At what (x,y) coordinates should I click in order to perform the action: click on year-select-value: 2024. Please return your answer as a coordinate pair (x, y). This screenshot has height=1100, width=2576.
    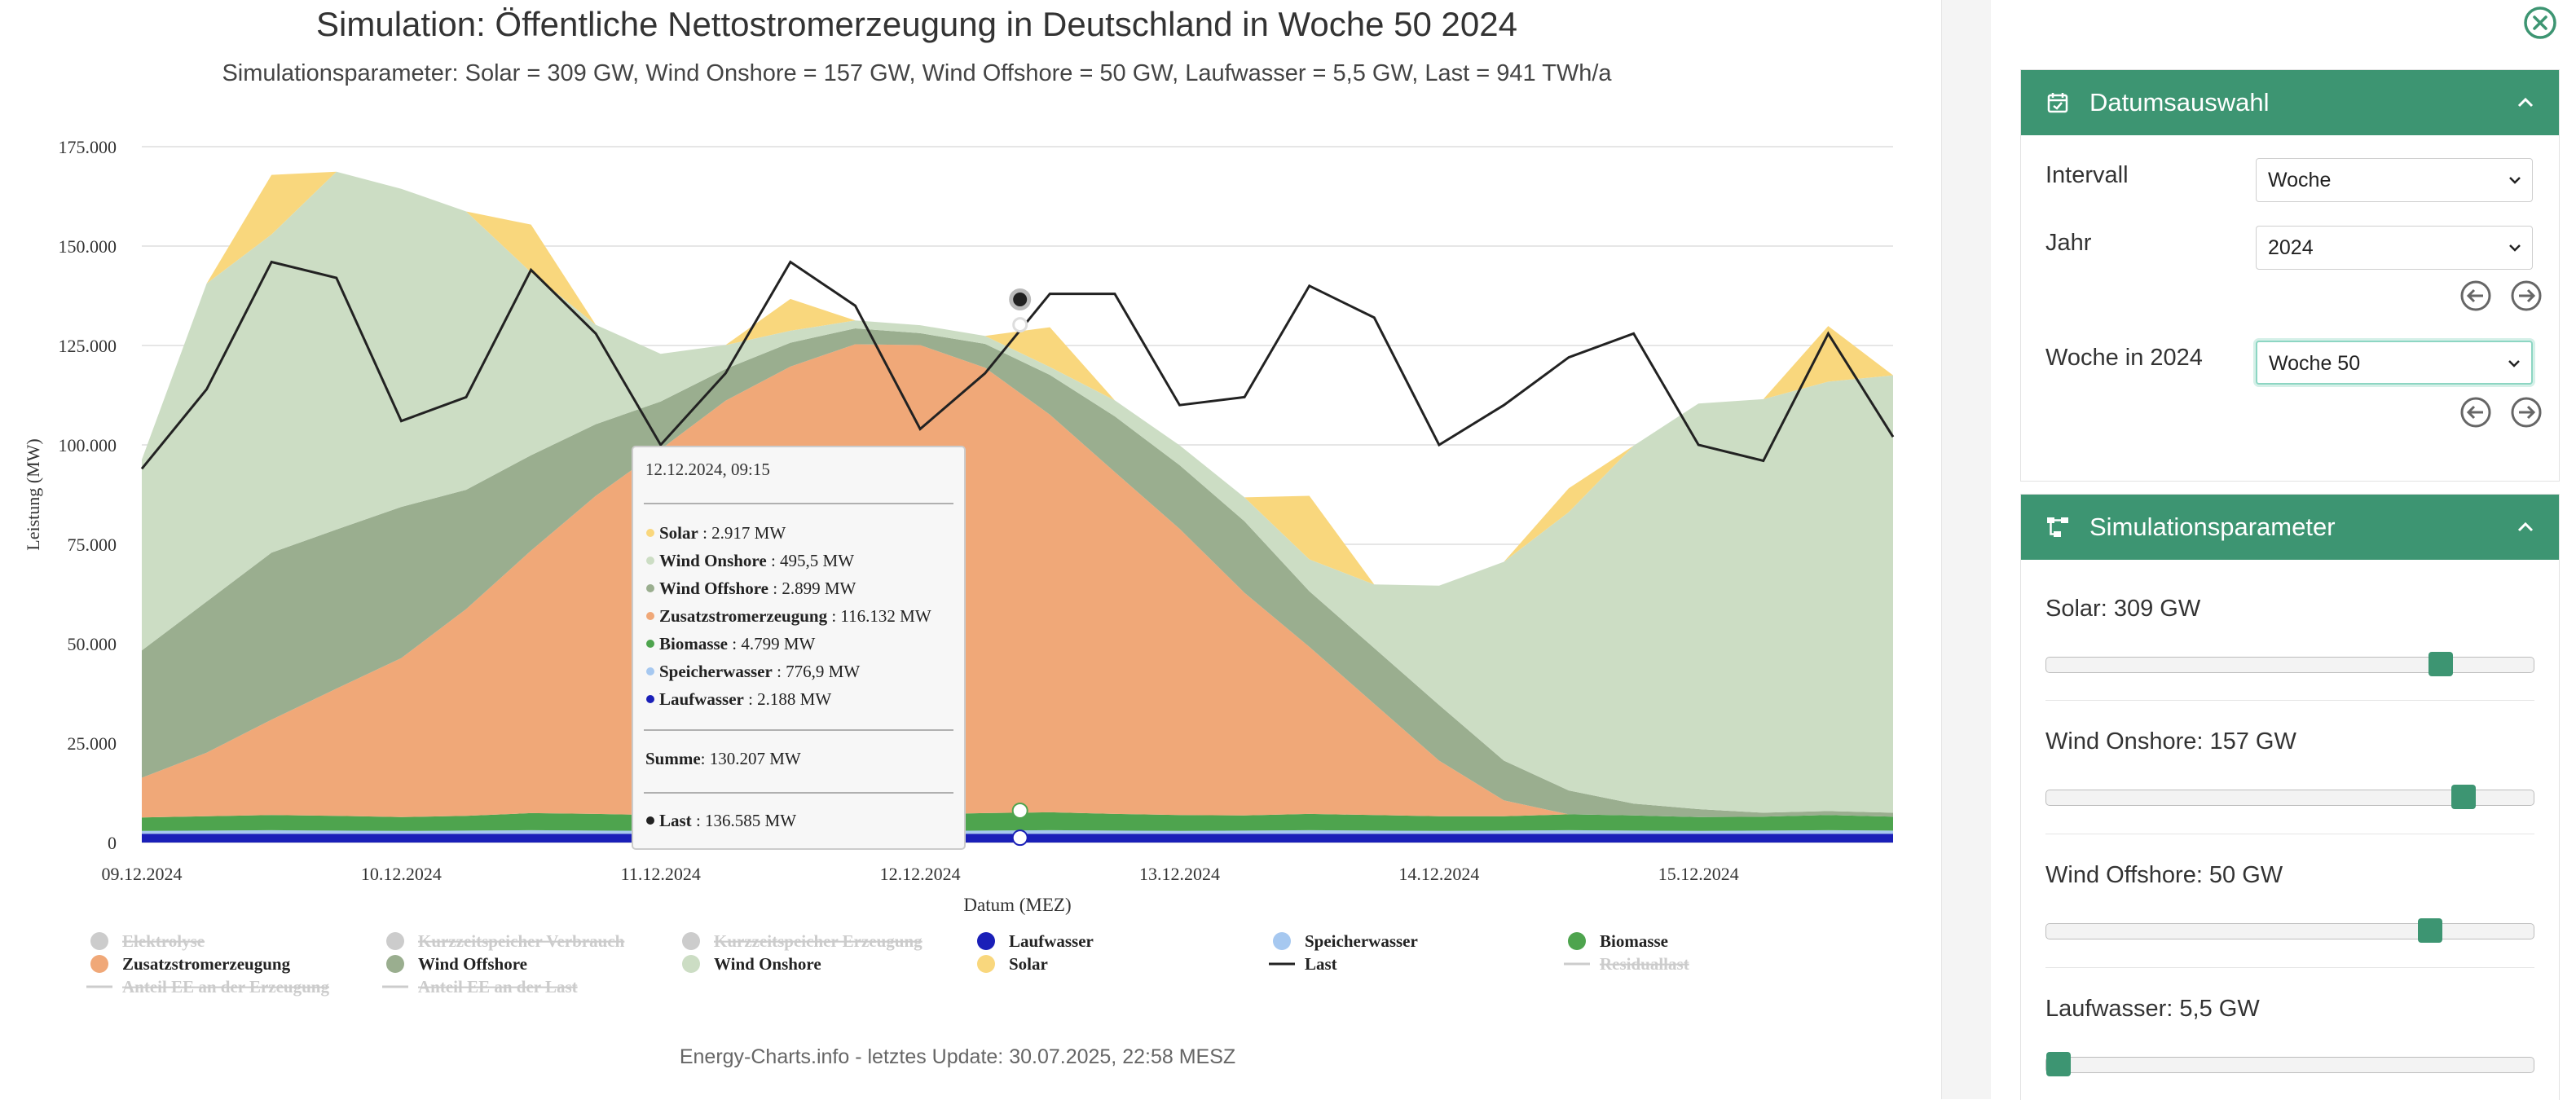
    Looking at the image, I should click on (2291, 247).